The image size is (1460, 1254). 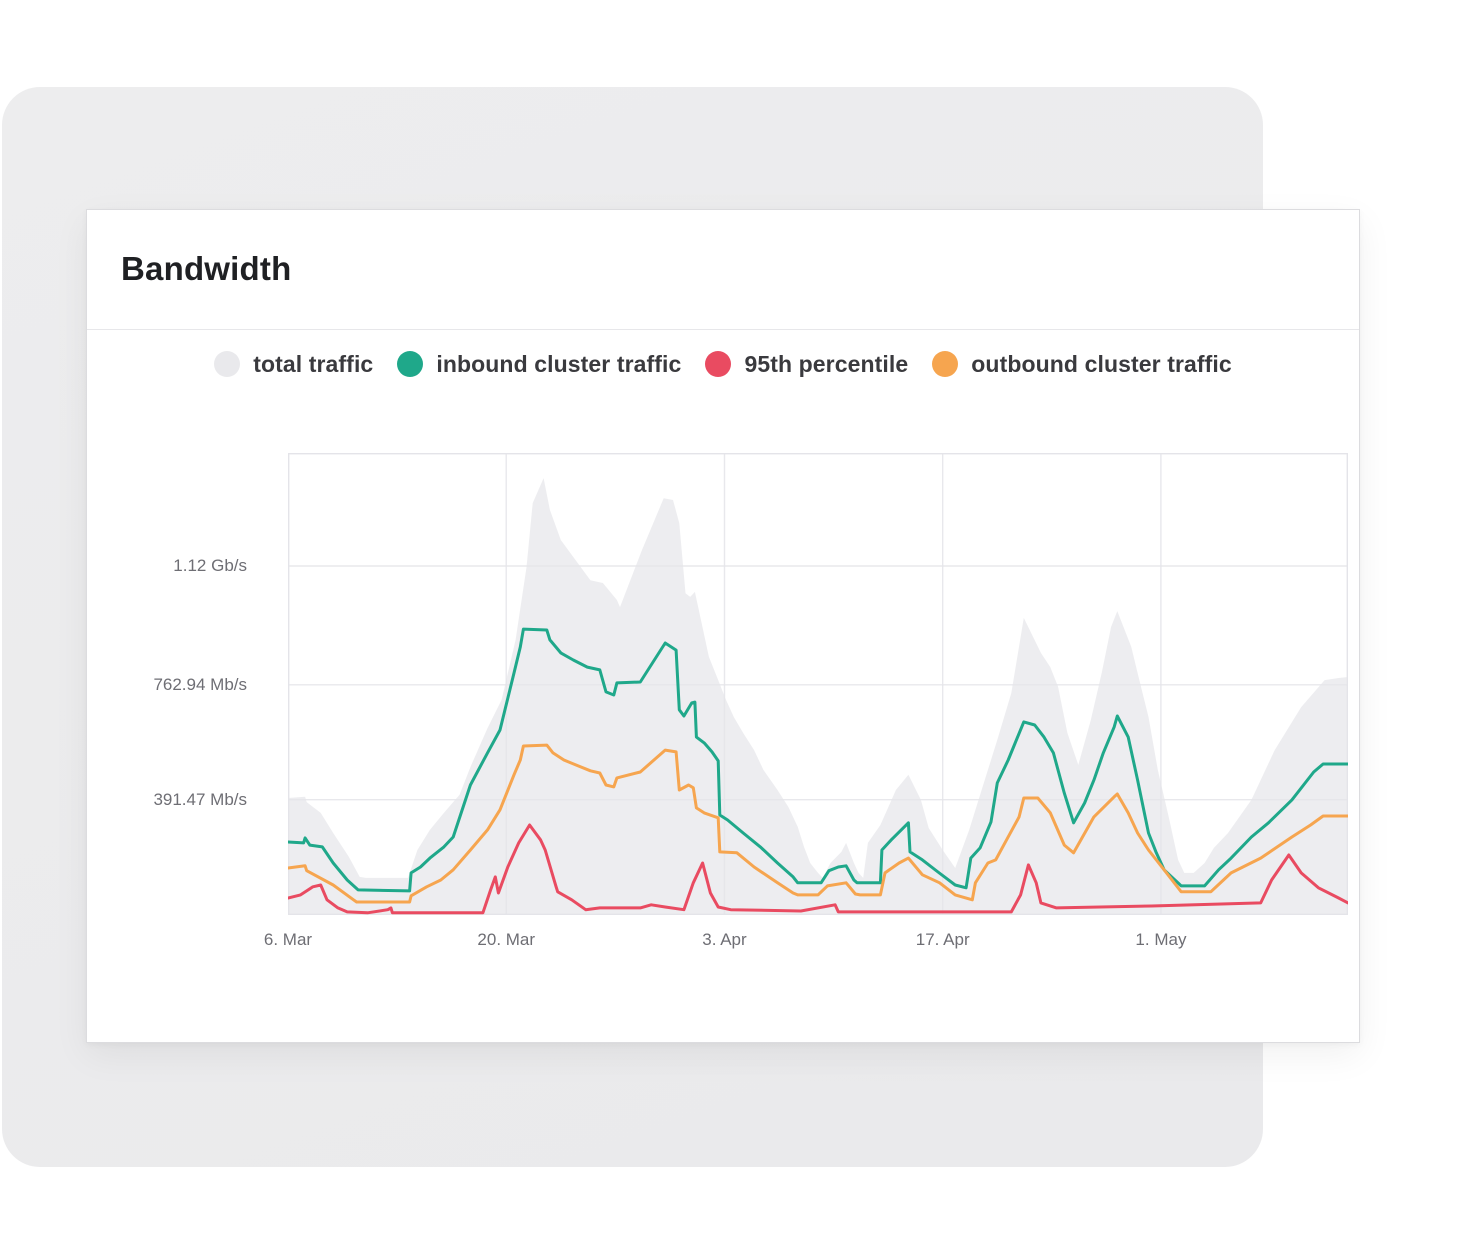 I want to click on legend-item-inbound-cluster-traffic: inbound cluster traffic, so click(x=539, y=364).